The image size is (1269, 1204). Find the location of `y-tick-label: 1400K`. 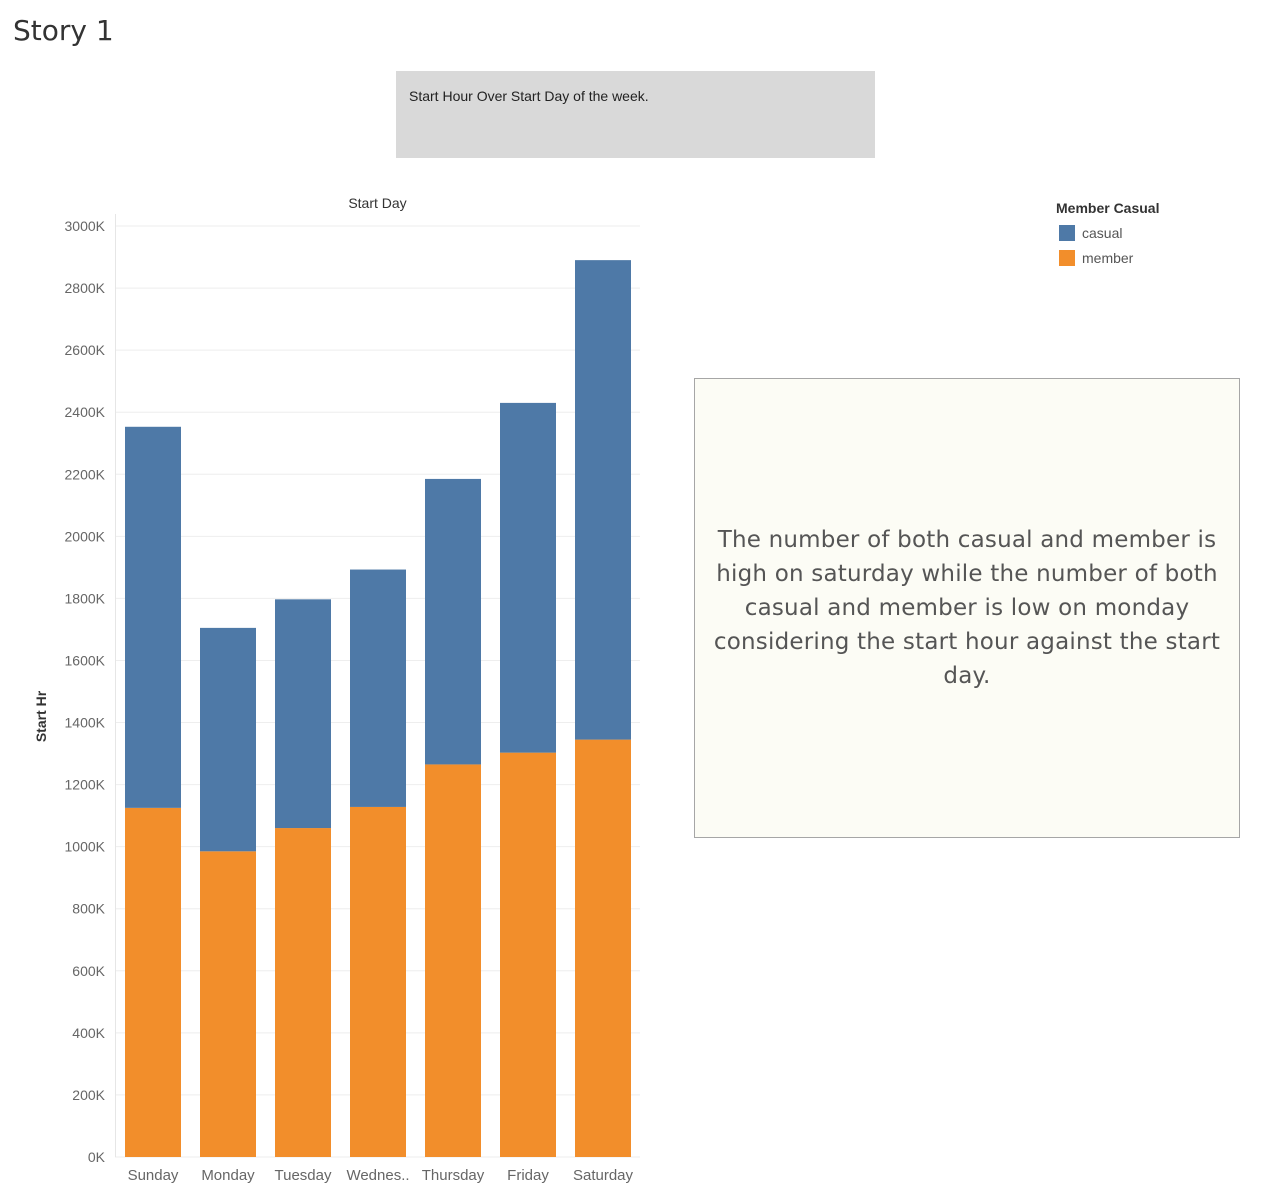

y-tick-label: 1400K is located at coordinates (85, 723).